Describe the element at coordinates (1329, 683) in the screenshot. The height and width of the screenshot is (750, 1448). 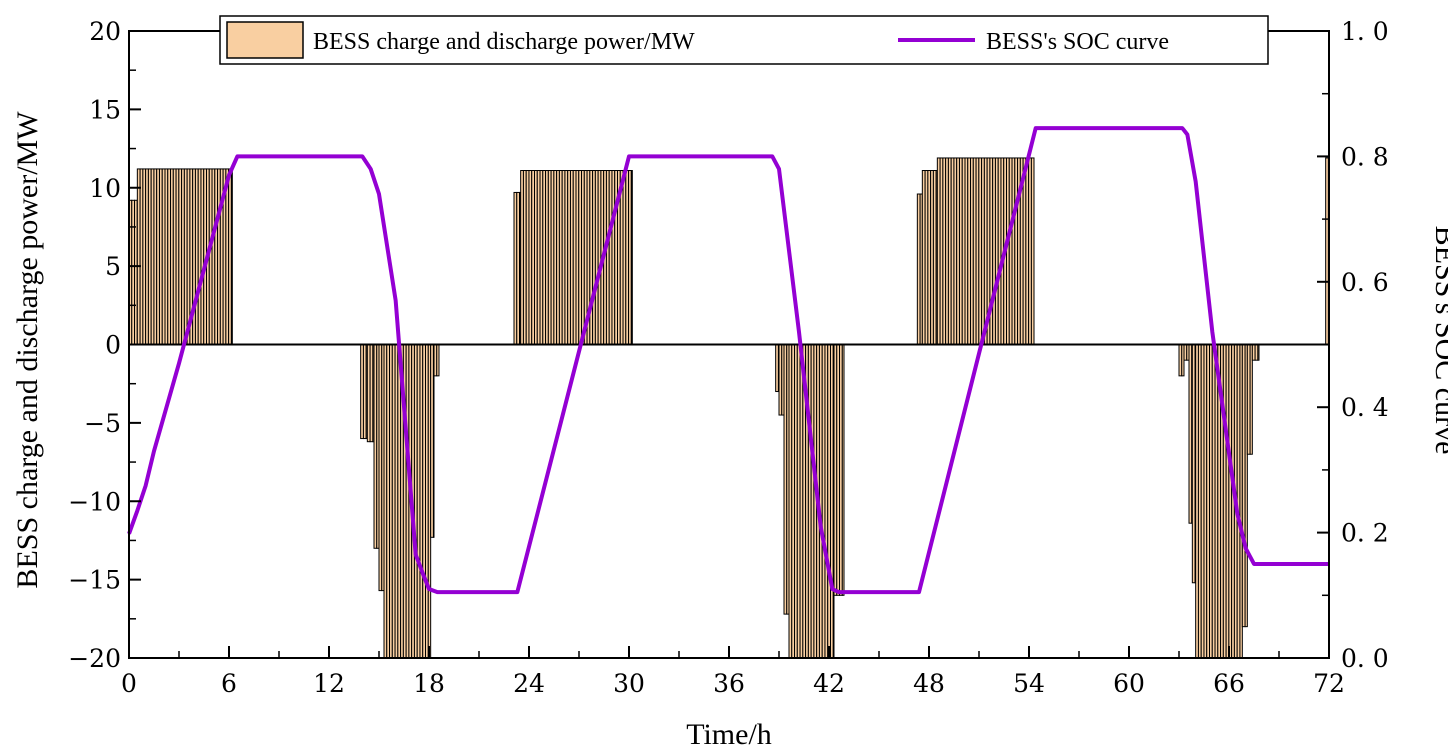
I see `x-tick-label: 72` at that location.